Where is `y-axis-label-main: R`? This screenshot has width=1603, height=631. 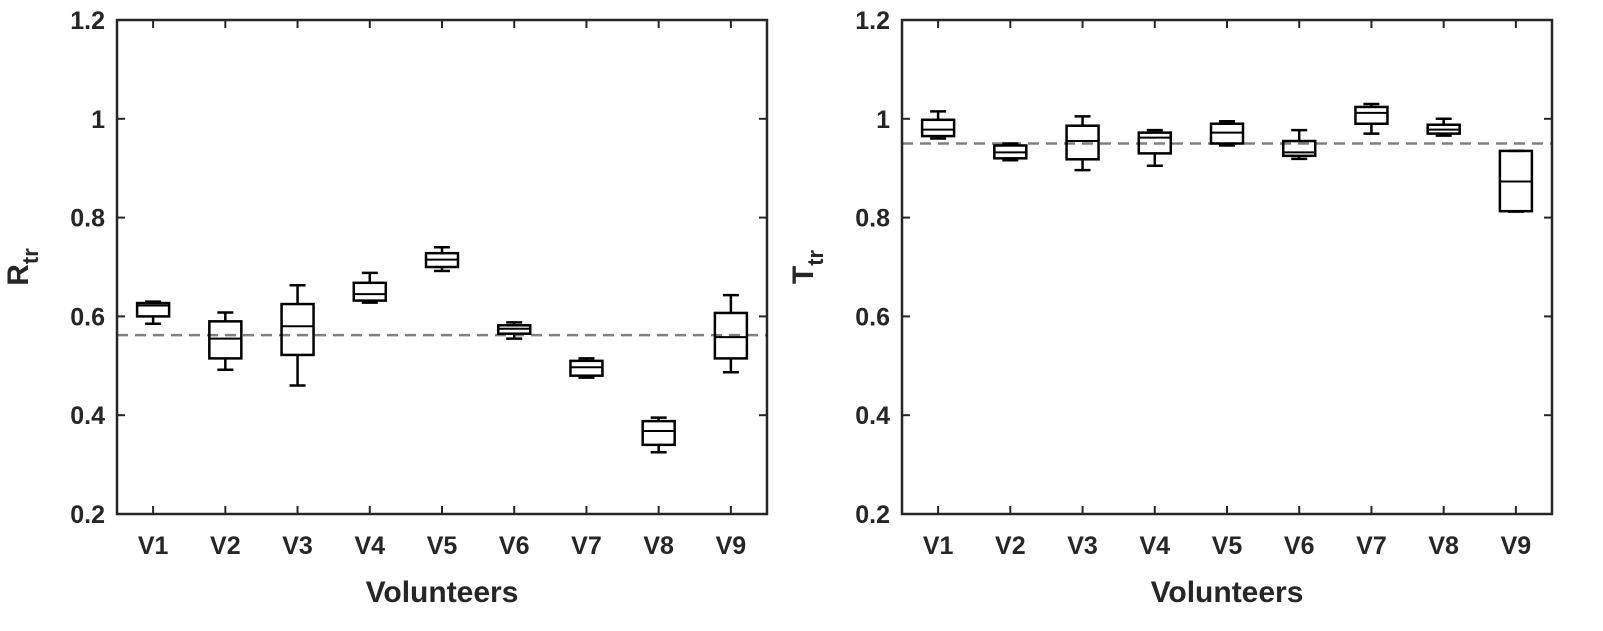
y-axis-label-main: R is located at coordinates (18, 275).